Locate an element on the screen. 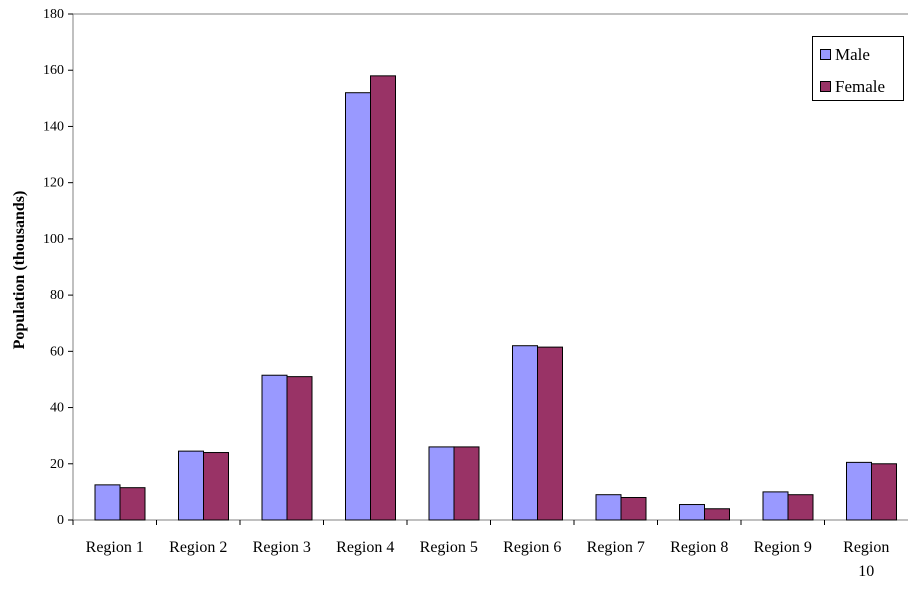 This screenshot has height=595, width=908. y-tick-label: 180 is located at coordinates (53, 14).